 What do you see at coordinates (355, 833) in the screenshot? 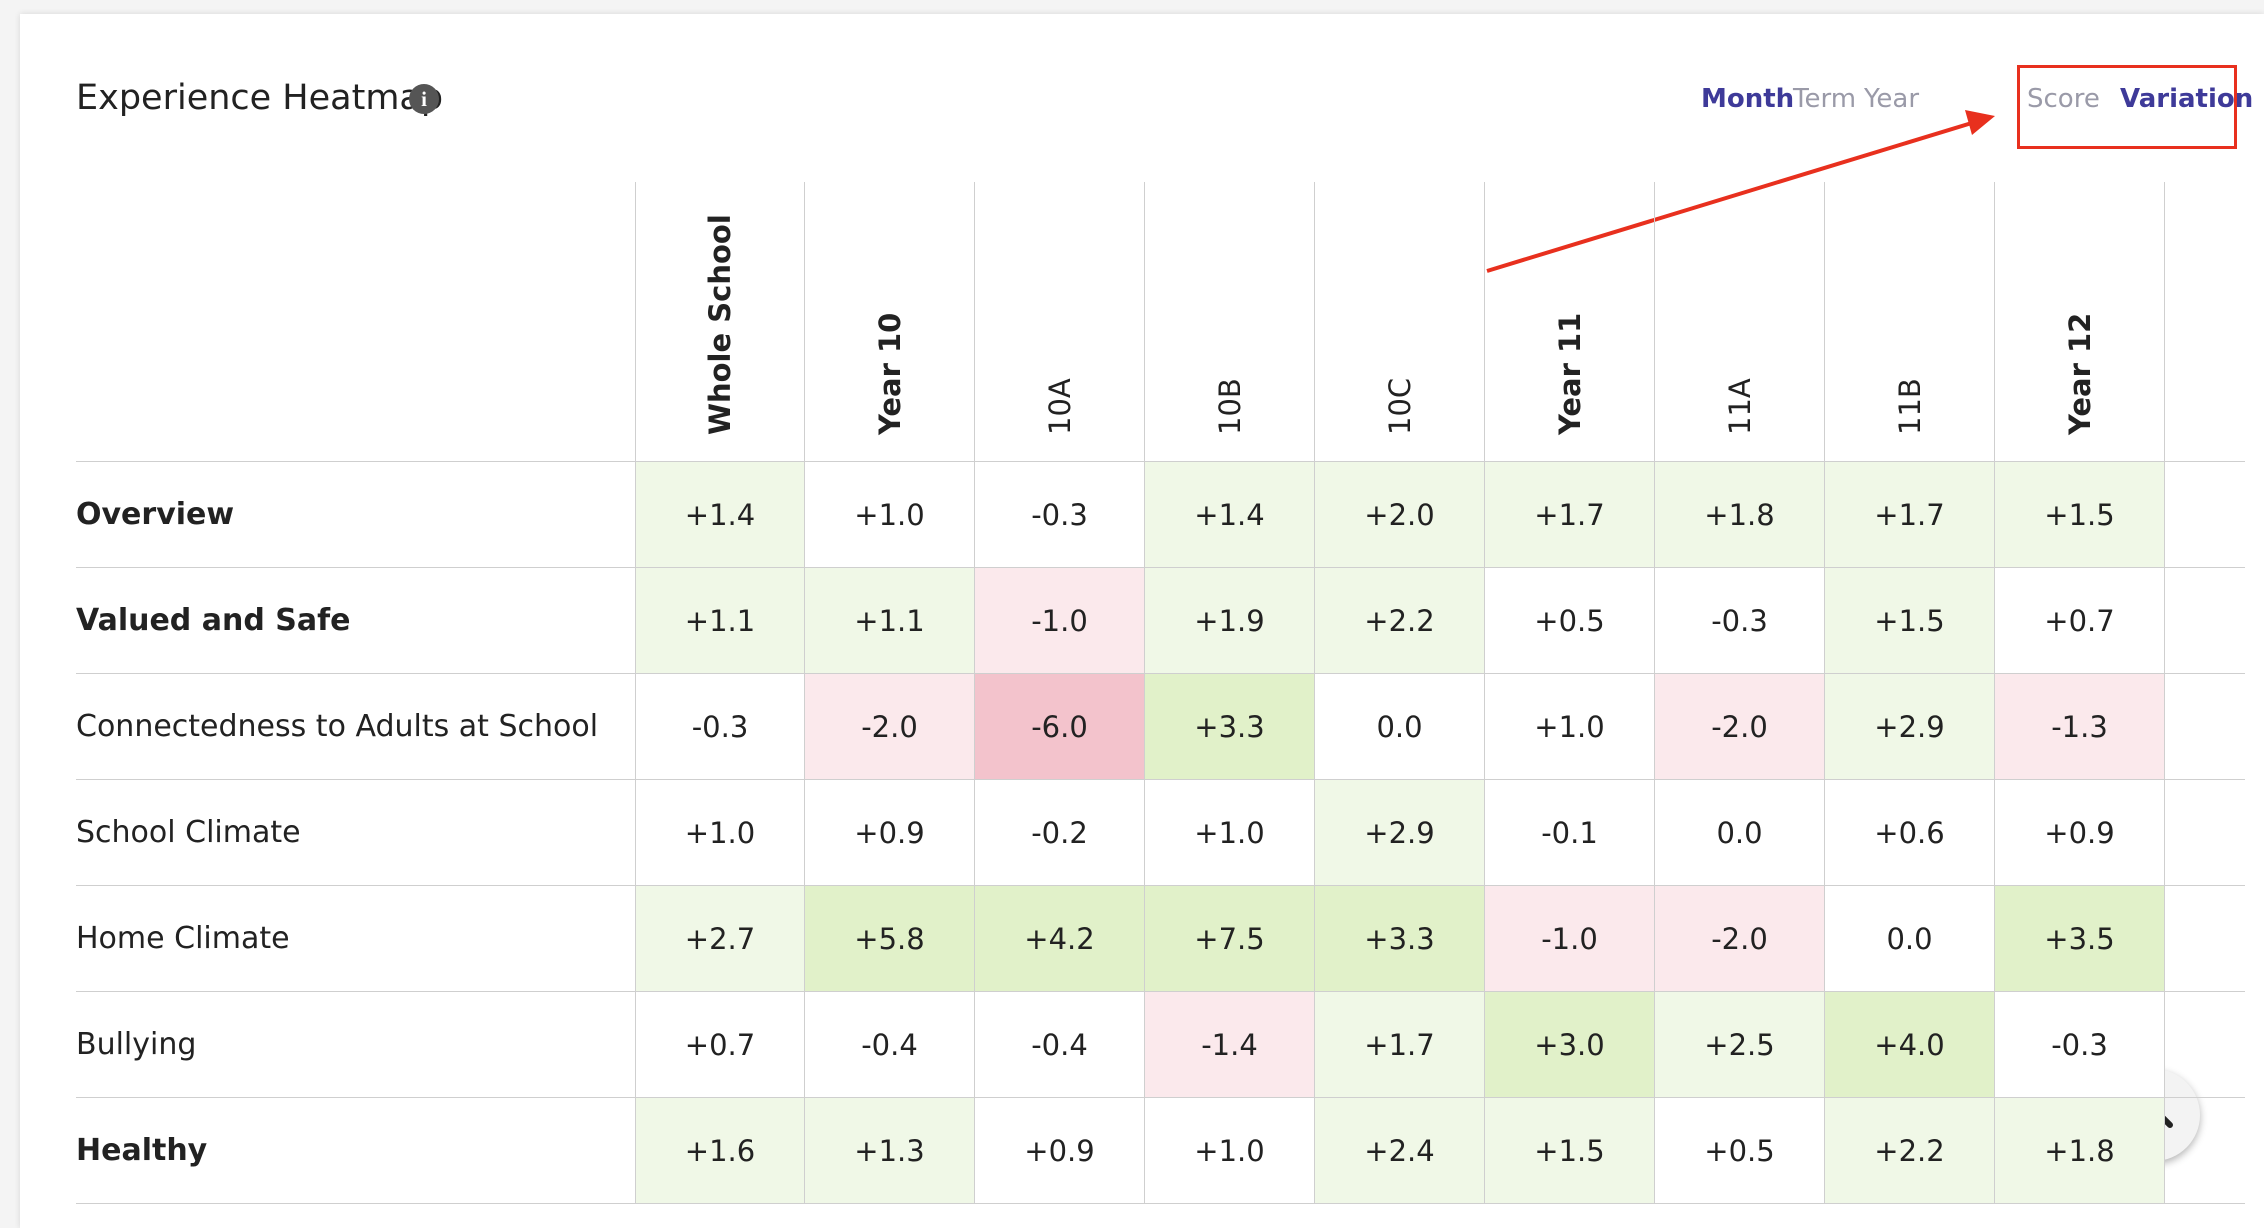
I see `row-label: School Climate` at bounding box center [355, 833].